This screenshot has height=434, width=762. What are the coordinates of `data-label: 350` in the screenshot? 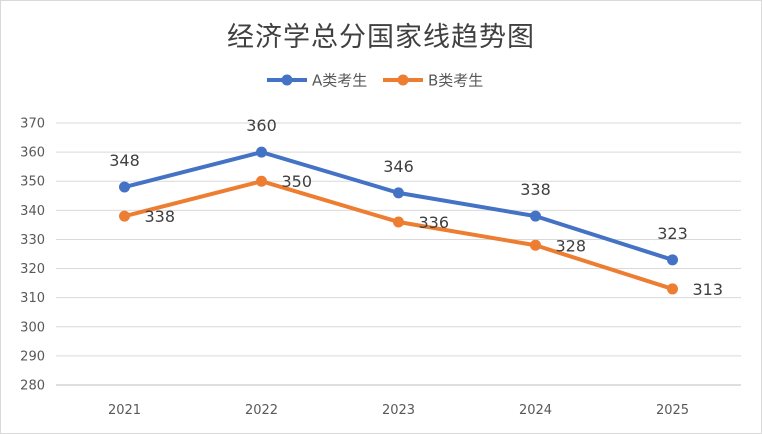 It's located at (297, 181).